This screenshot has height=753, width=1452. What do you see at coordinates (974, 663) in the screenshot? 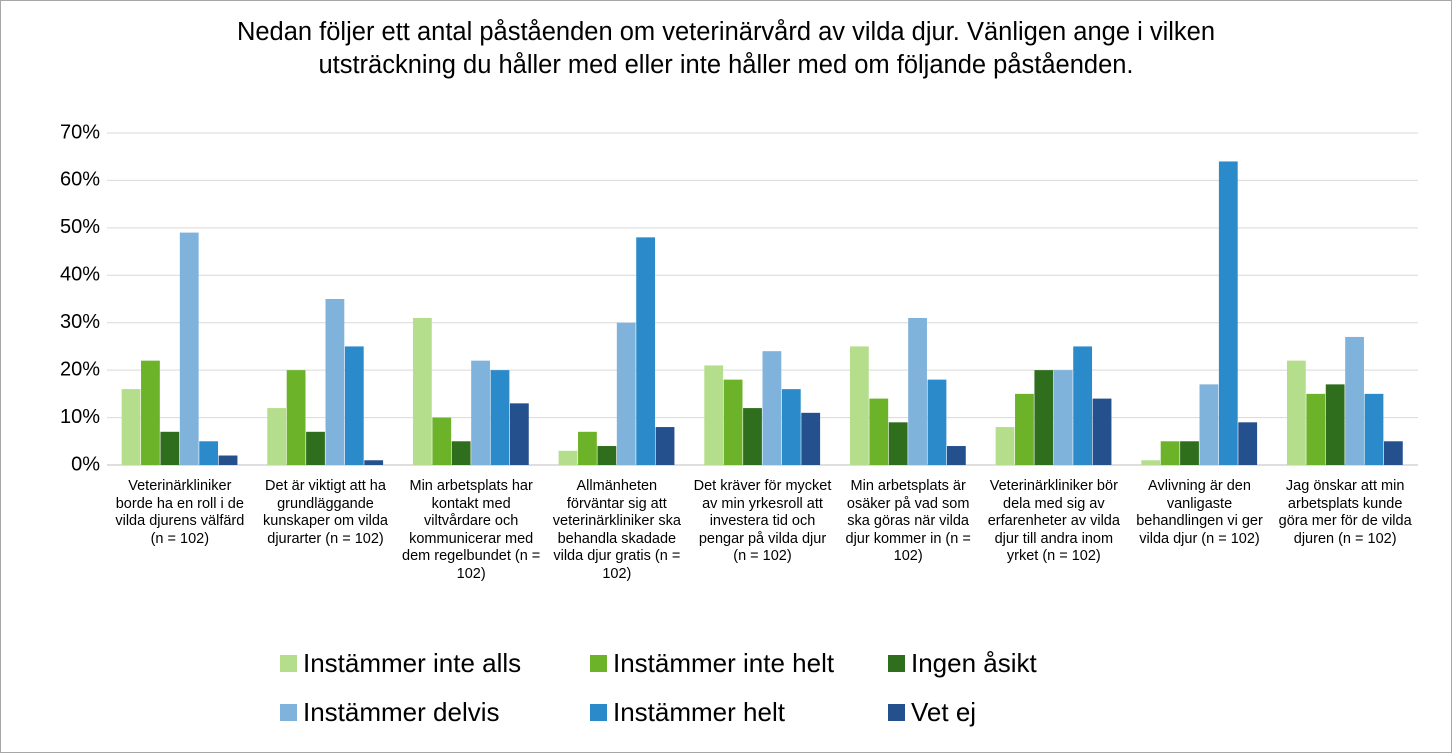
I see `legend-label: Ingen åsikt` at bounding box center [974, 663].